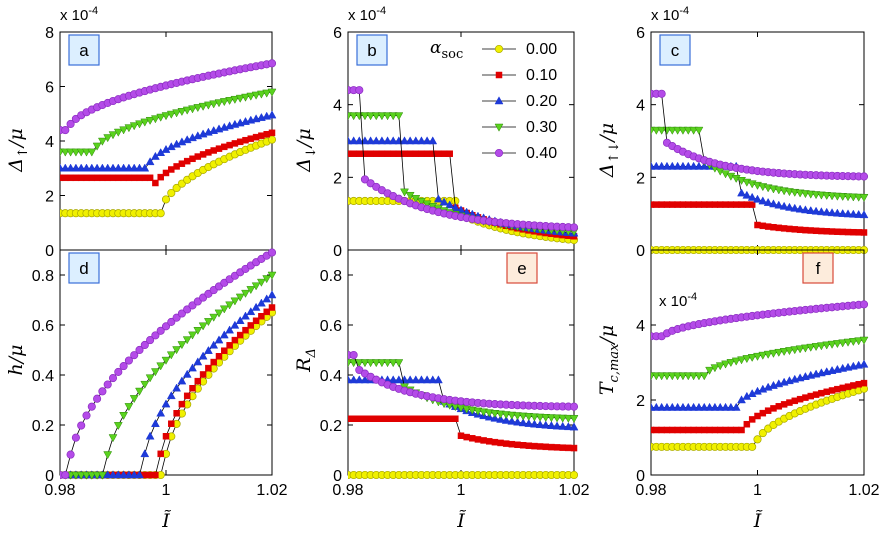 Image resolution: width=891 pixels, height=535 pixels. I want to click on y-tick-label: 4, so click(640, 326).